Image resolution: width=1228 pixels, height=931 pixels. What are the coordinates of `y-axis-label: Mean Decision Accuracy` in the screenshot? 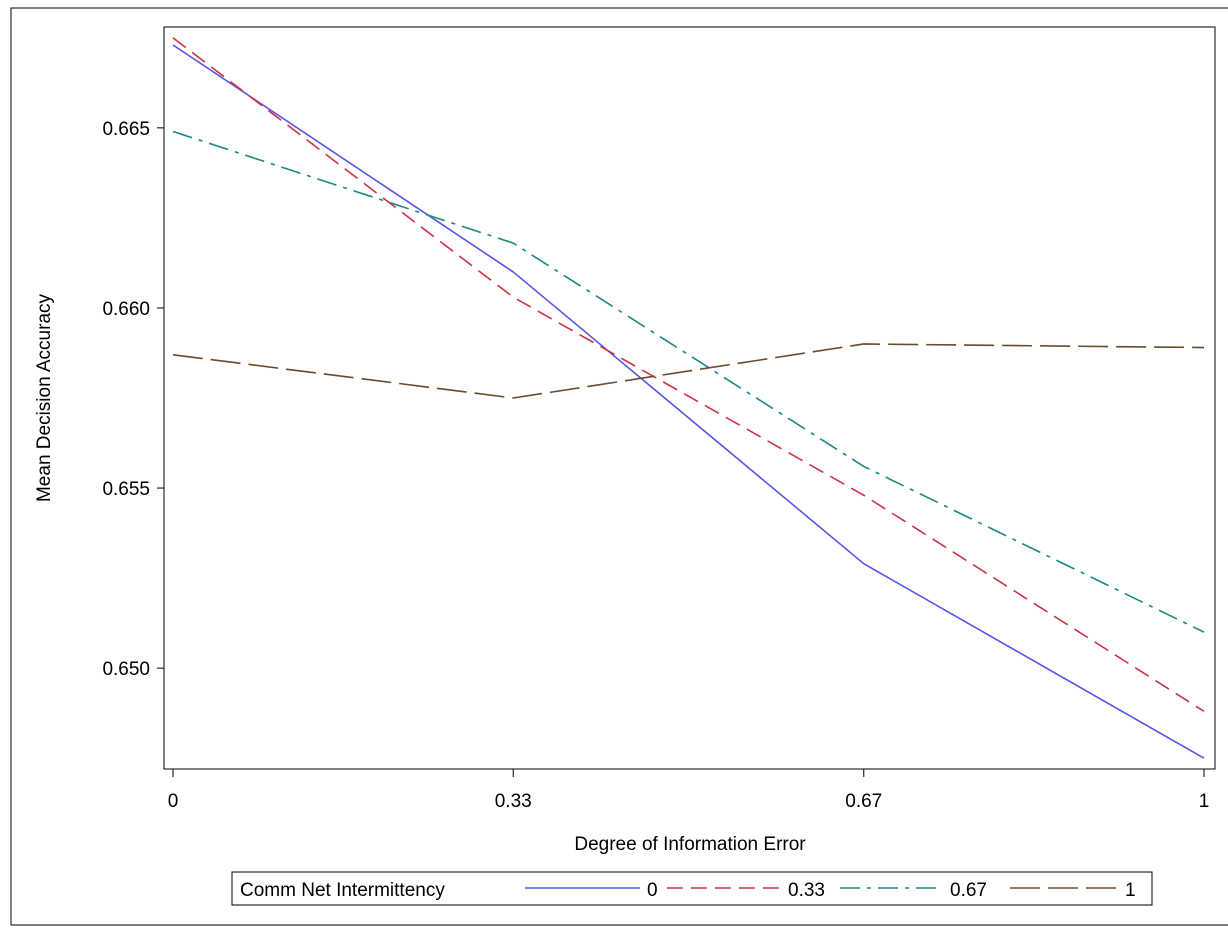 It's located at (44, 397).